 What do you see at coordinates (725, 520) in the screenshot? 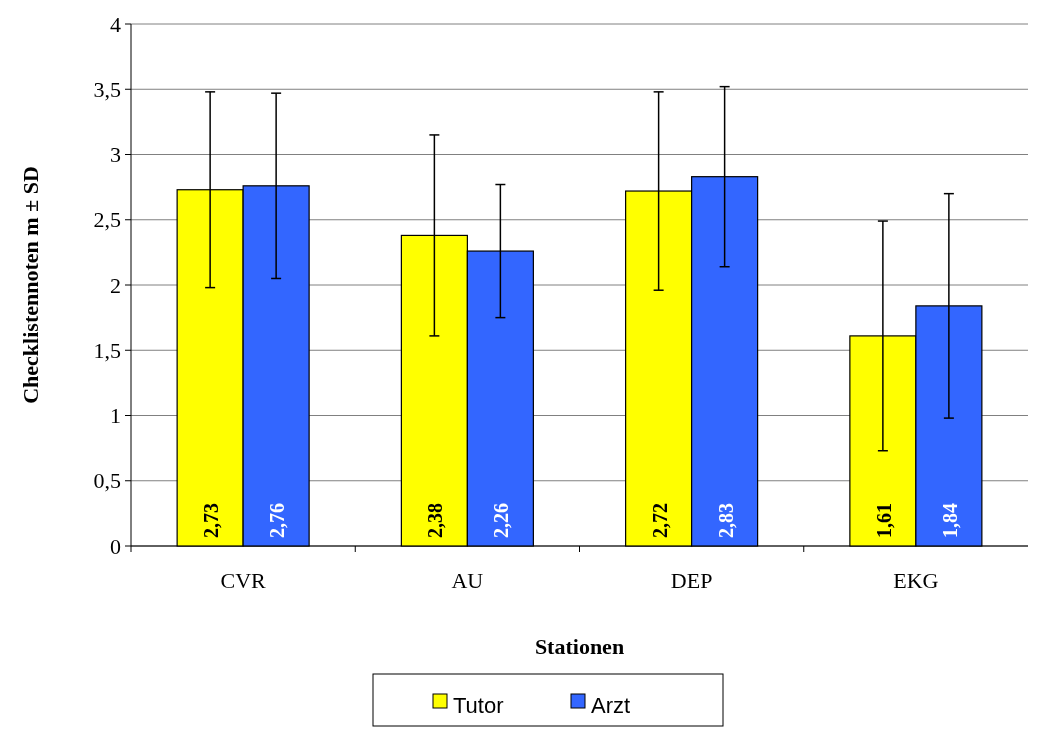
I see `data-label: 2,83` at bounding box center [725, 520].